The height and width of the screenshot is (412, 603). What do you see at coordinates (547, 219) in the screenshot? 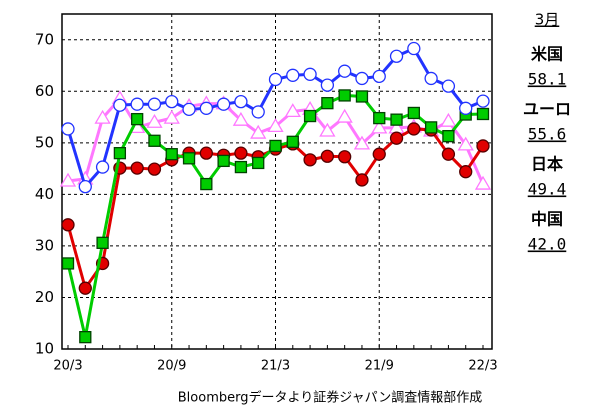
I see `legend-name: 中国` at bounding box center [547, 219].